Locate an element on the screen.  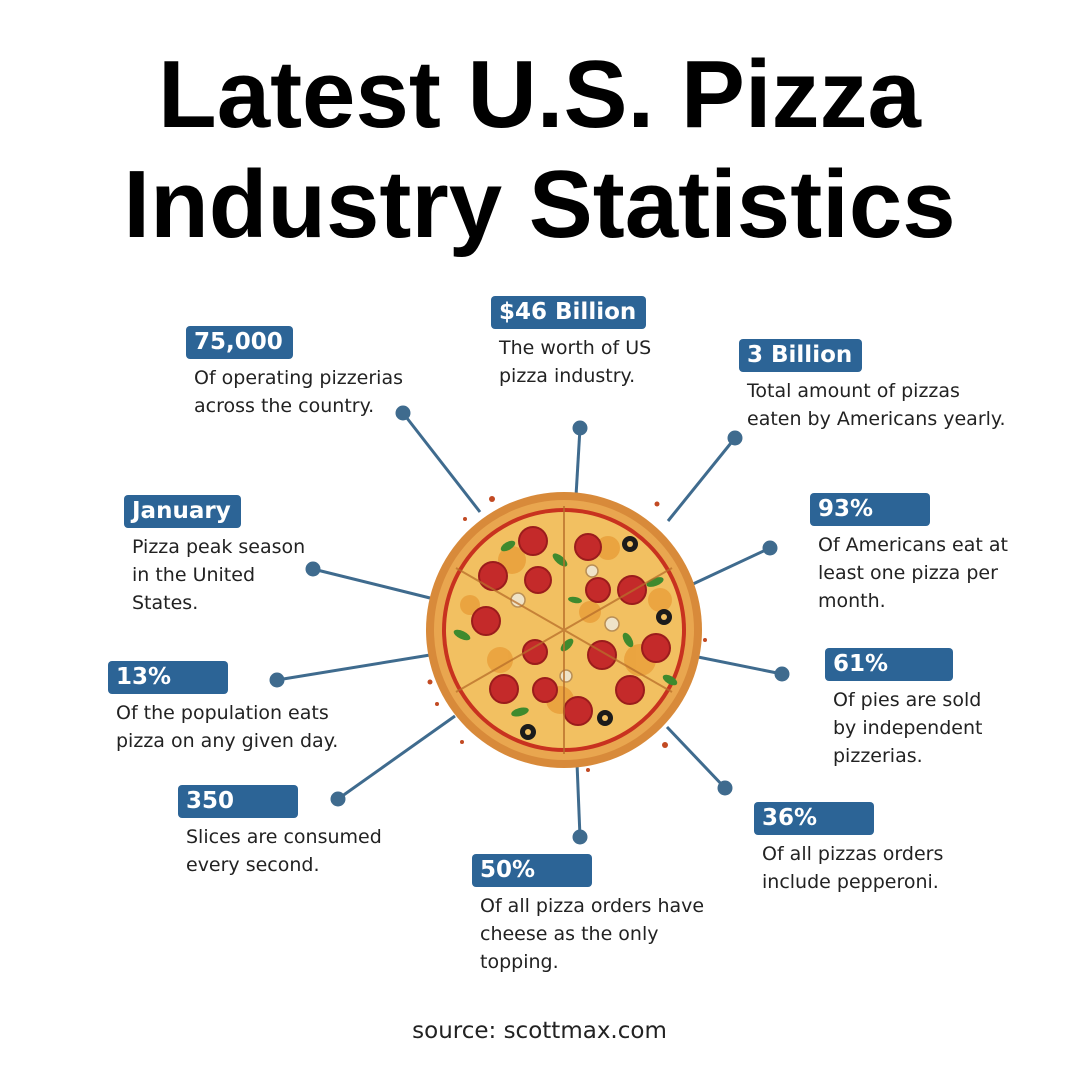
connector-46-billion is located at coordinates (578, 462).